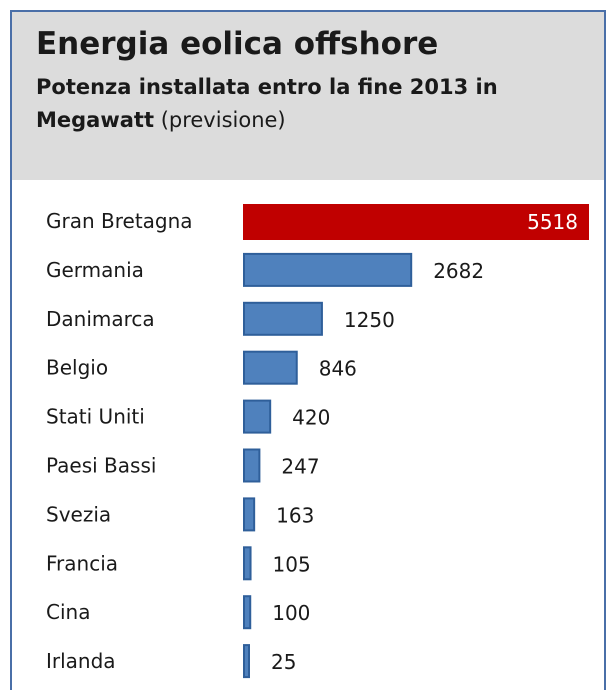 The height and width of the screenshot is (692, 610). I want to click on category-label-irlanda: Irlanda, so click(81, 661).